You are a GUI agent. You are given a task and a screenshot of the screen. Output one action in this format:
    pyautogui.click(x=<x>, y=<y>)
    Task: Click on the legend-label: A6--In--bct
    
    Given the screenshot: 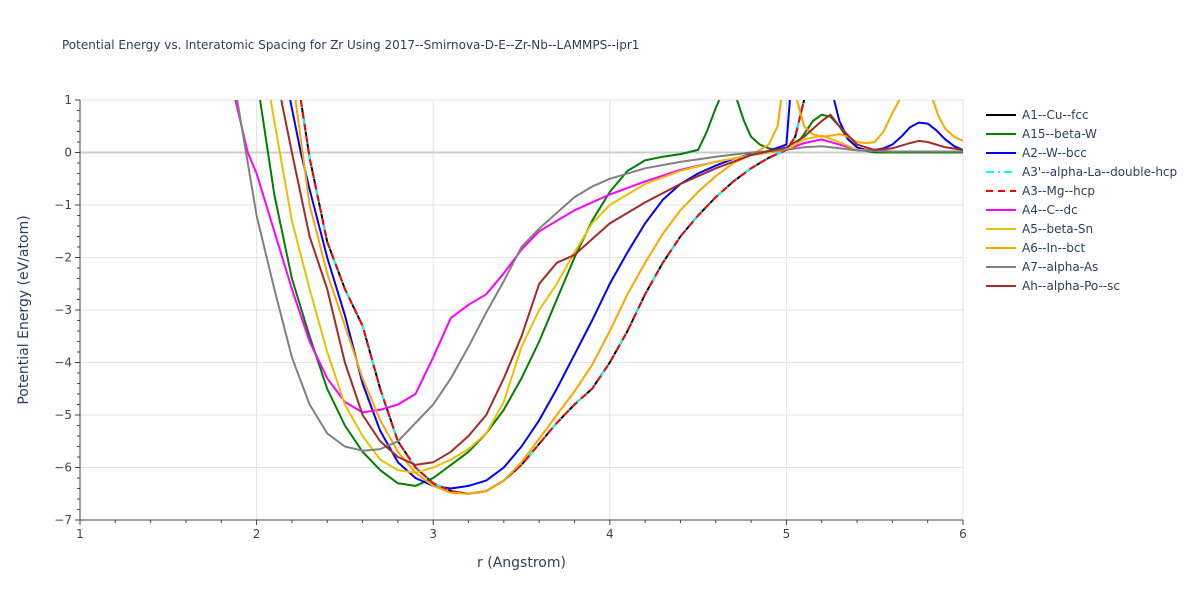 What is the action you would take?
    pyautogui.click(x=1054, y=247)
    